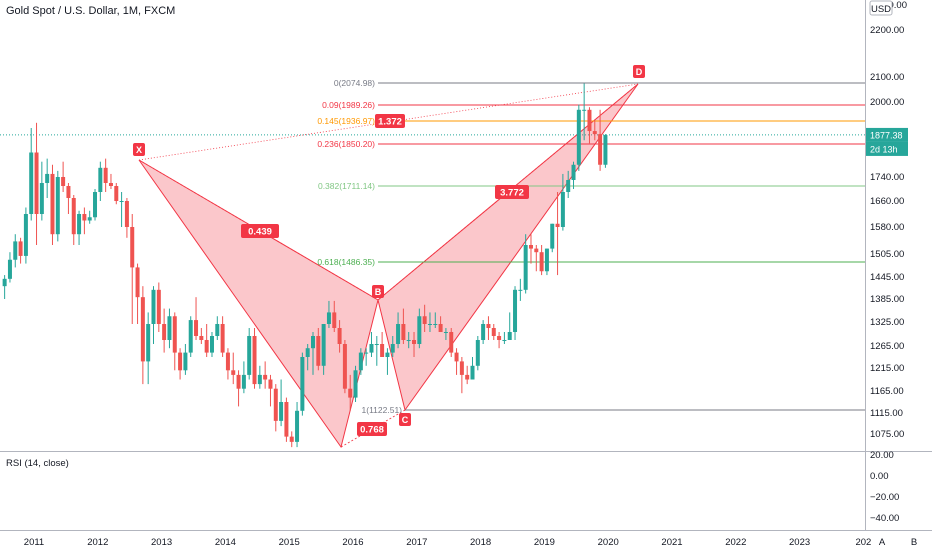 The height and width of the screenshot is (555, 932). I want to click on log-scale-button: B, so click(914, 542).